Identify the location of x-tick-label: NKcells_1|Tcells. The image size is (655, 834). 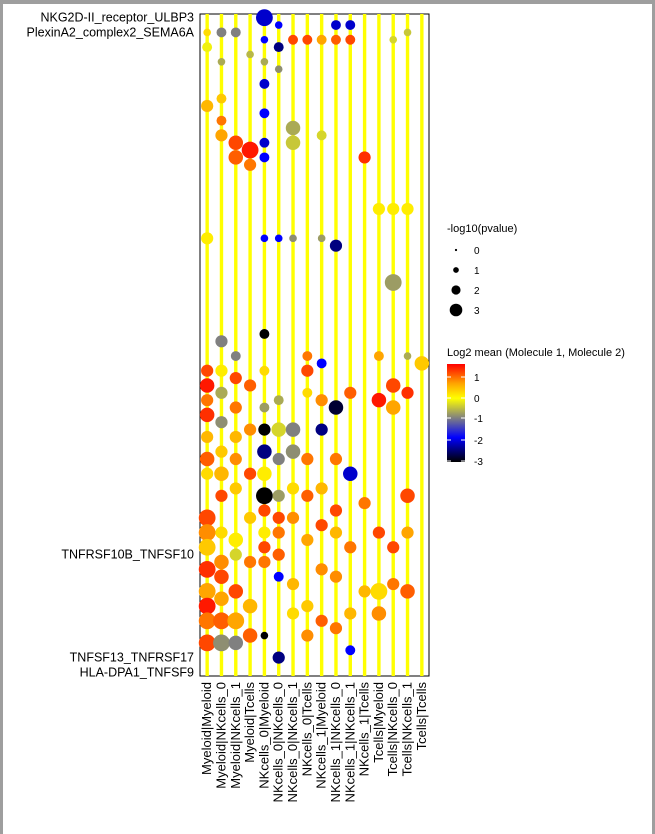
(364, 729).